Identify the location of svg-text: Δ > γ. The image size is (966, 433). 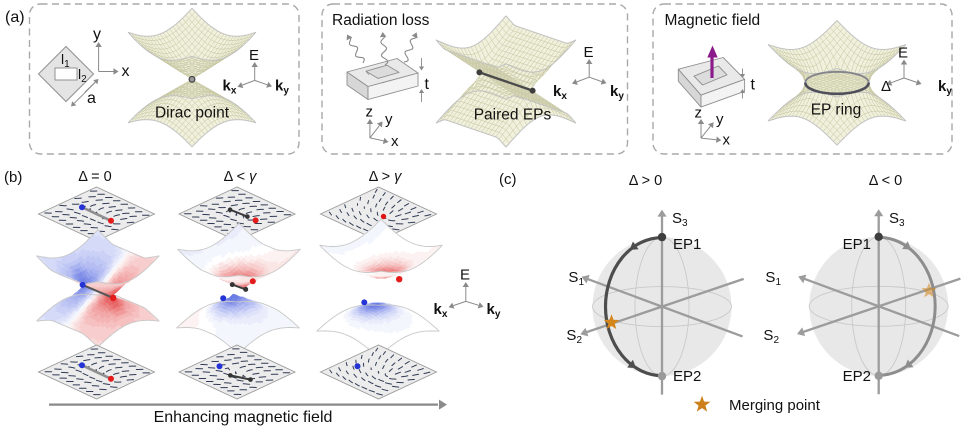
(385, 177).